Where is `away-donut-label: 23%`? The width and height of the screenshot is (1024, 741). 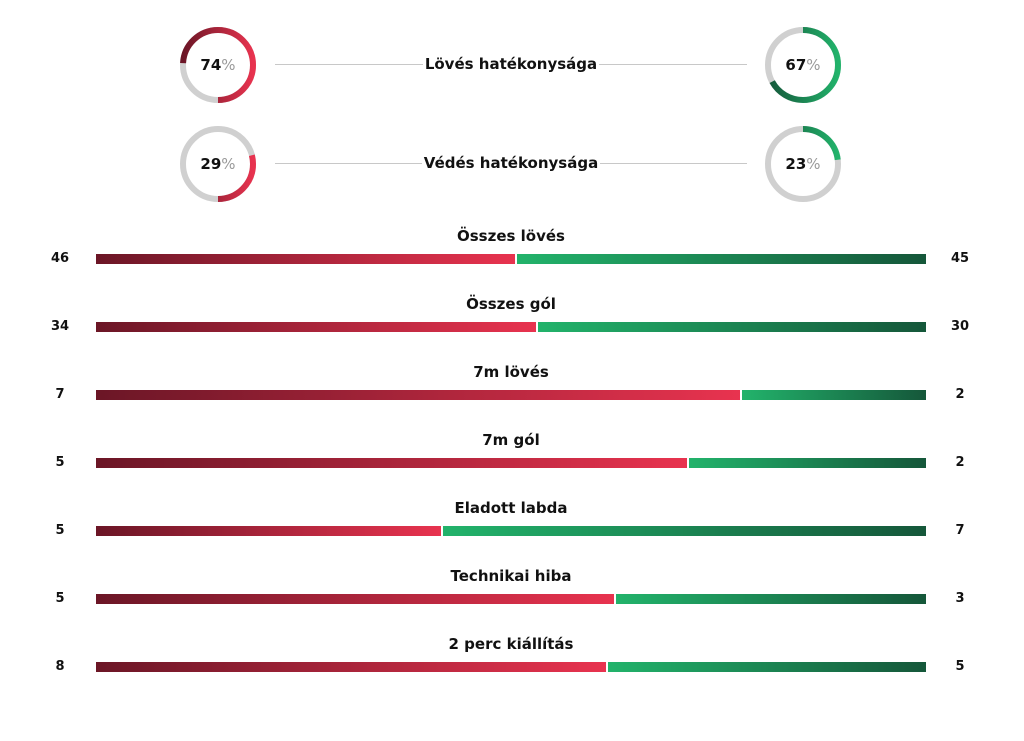 away-donut-label: 23% is located at coordinates (803, 164).